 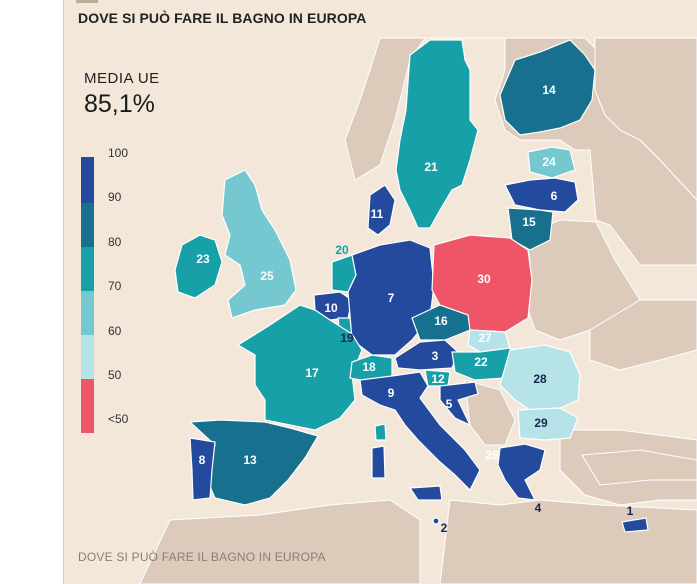 I want to click on legend-tick: 100, so click(x=118, y=153).